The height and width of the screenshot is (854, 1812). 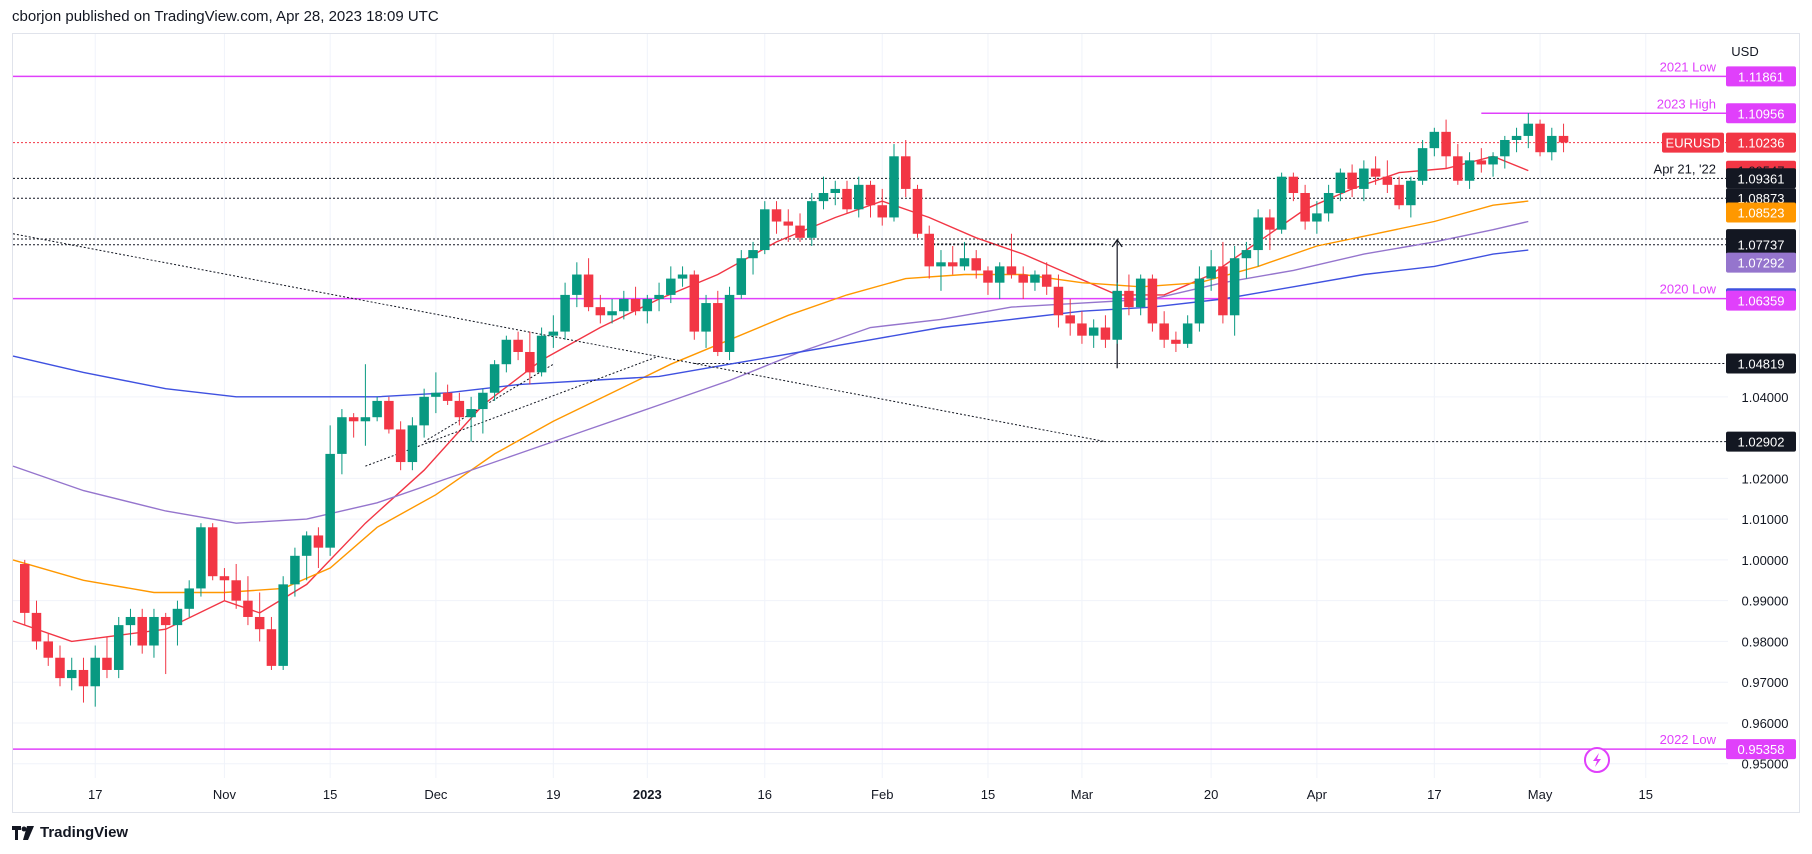 I want to click on y-tick-label: 0.98000, so click(x=1765, y=641).